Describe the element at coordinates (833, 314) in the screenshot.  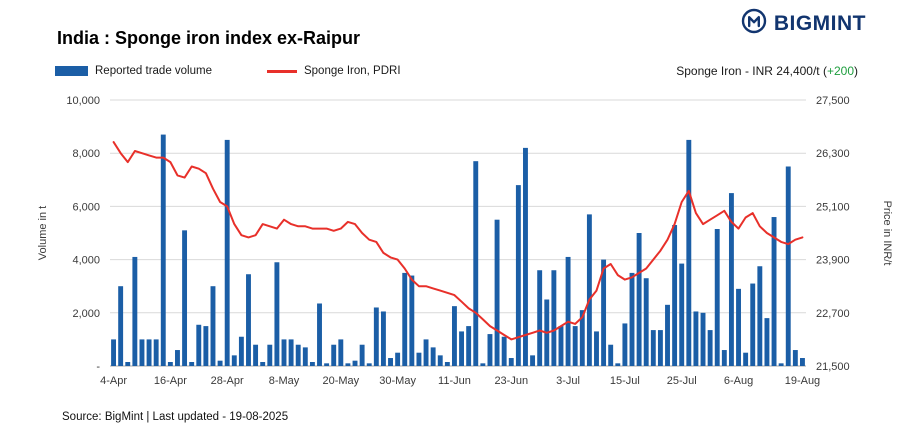
I see `svg-text: 22,700` at that location.